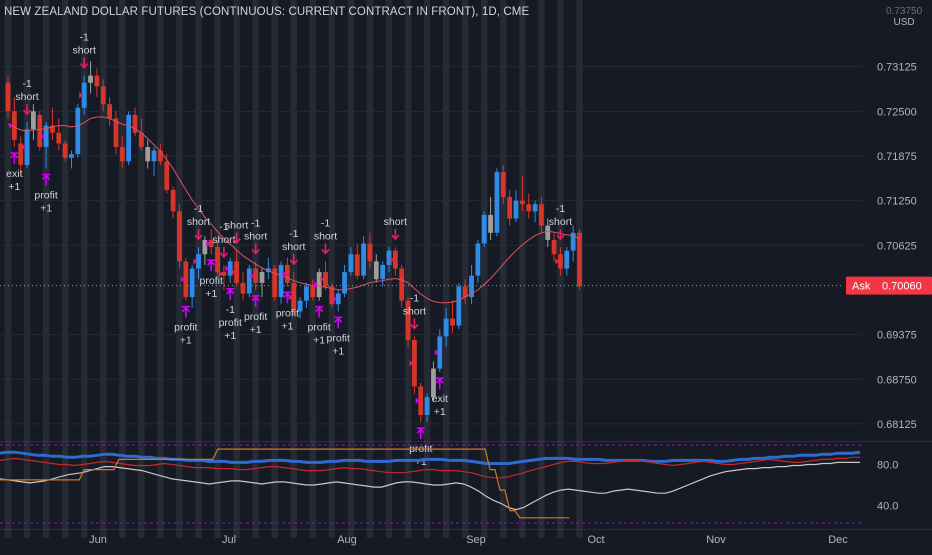 The image size is (932, 555). I want to click on x-tick-label: Jul, so click(229, 540).